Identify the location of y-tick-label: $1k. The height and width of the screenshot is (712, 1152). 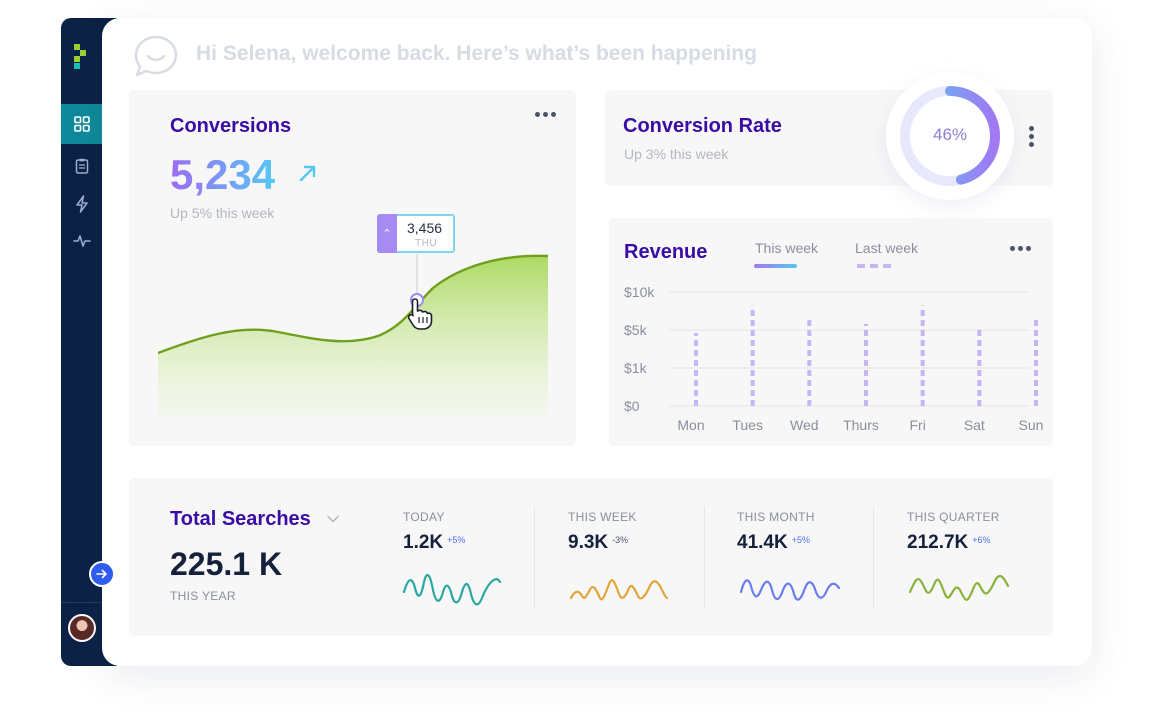
(636, 368).